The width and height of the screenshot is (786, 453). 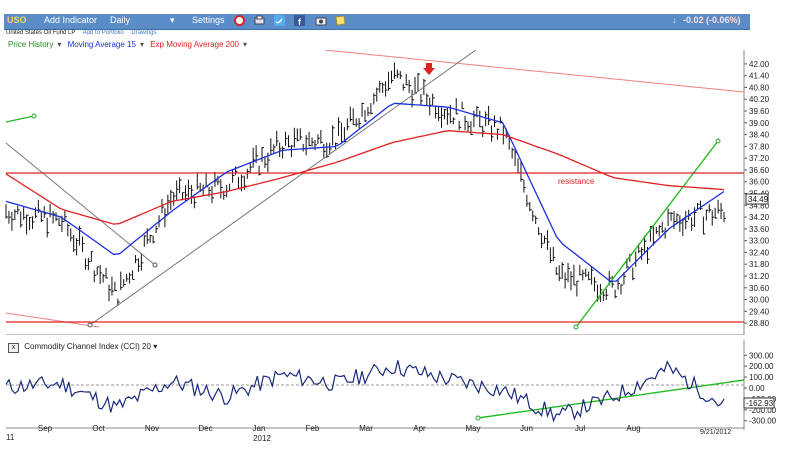 I want to click on green-uptrend-line, so click(x=647, y=234).